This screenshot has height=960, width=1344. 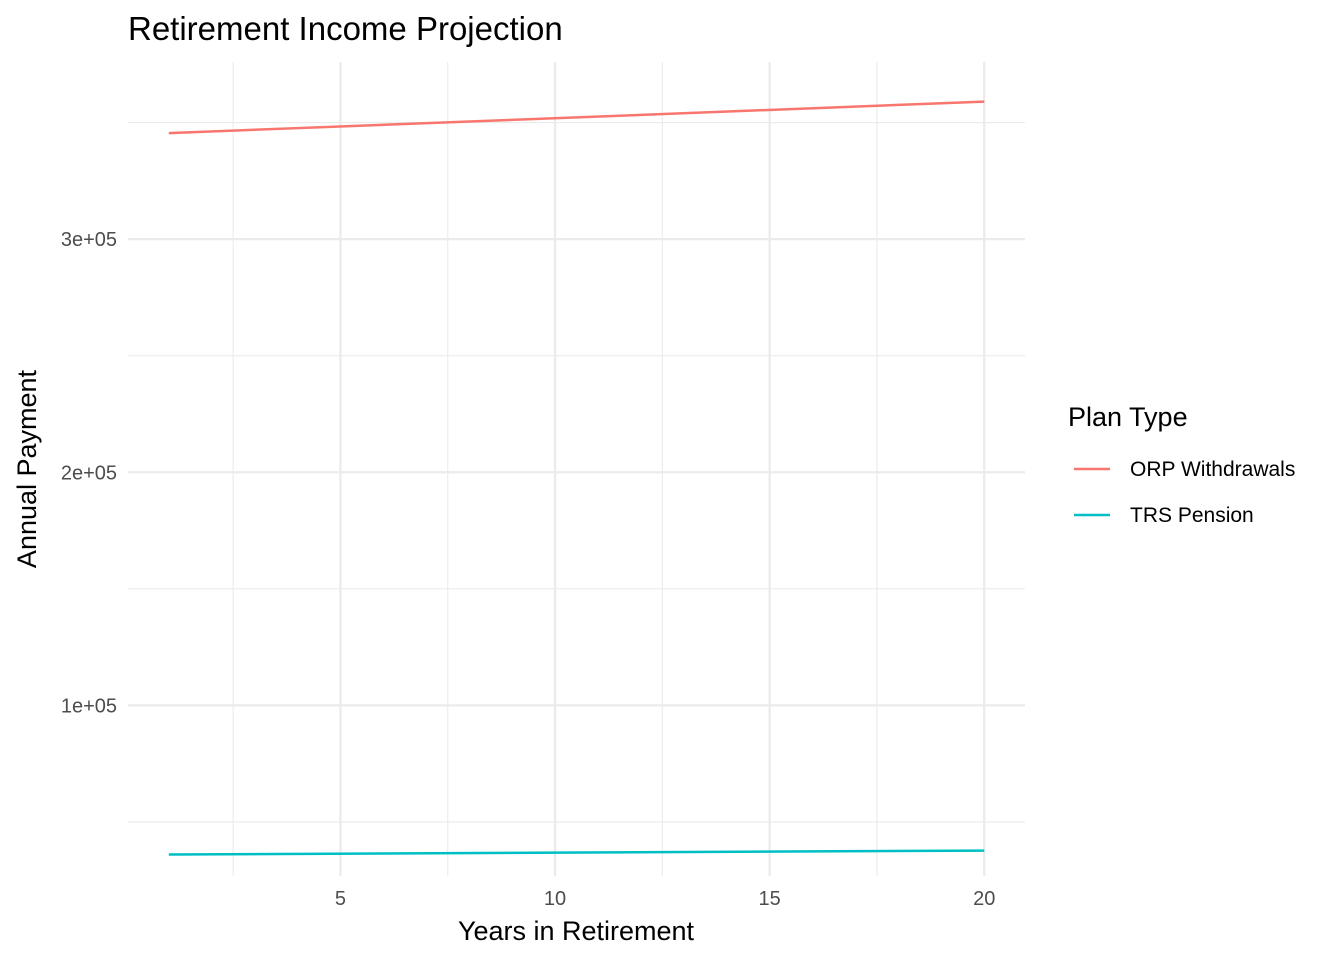 I want to click on x-tick-label: 15, so click(x=770, y=899).